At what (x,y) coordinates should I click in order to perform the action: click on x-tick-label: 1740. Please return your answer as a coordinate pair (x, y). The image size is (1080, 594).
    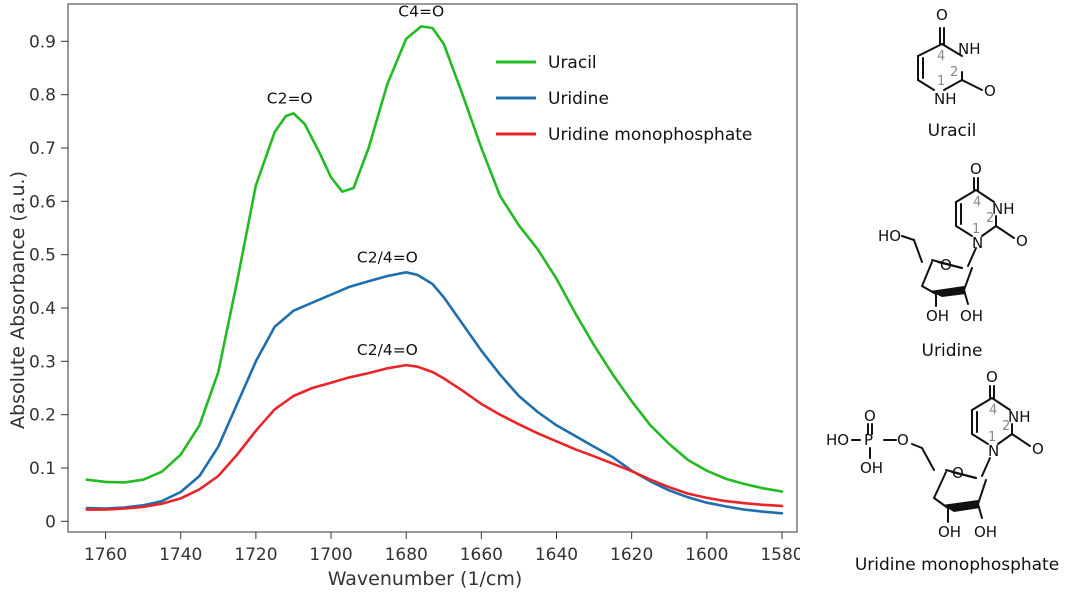
    Looking at the image, I should click on (180, 555).